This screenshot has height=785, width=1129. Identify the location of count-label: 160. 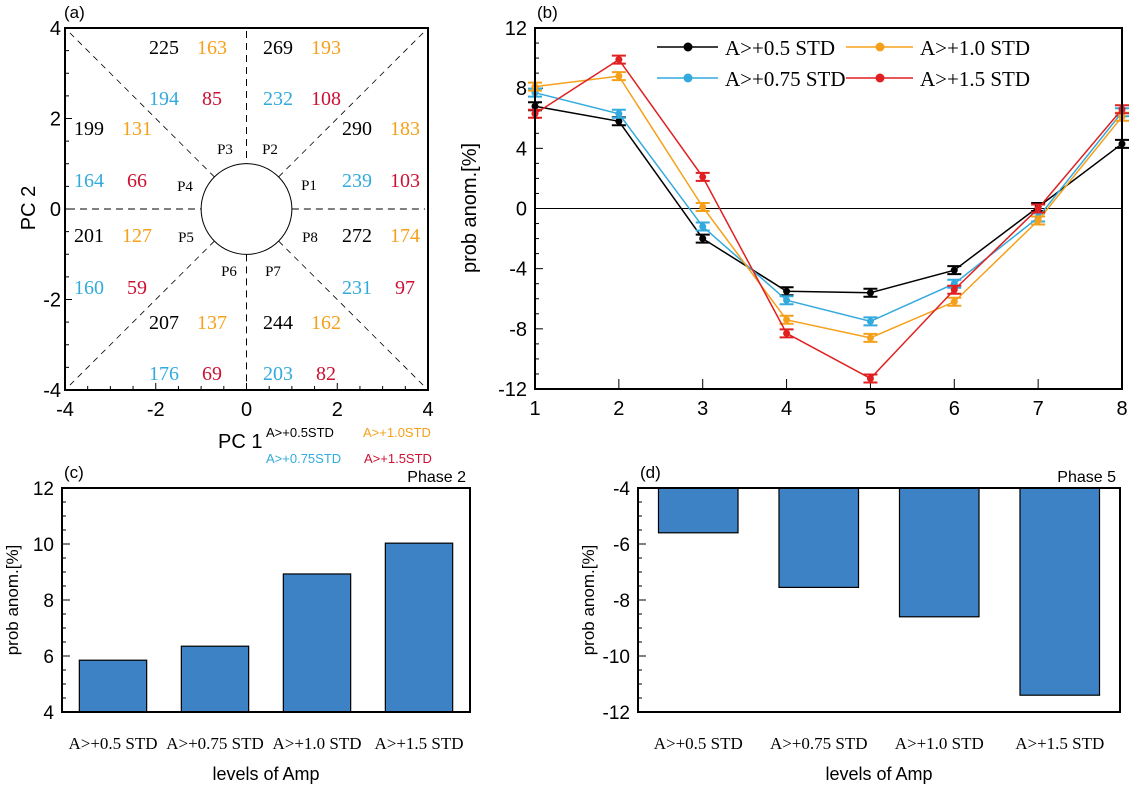
(89, 288).